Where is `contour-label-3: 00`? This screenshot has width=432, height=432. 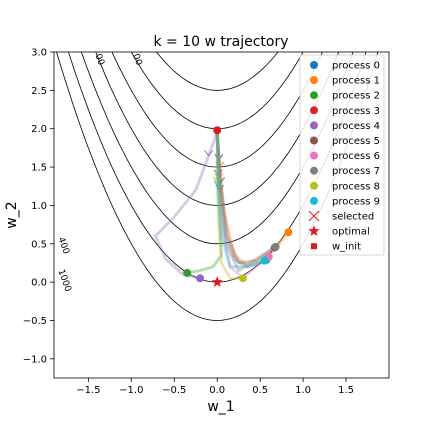
contour-label-3: 00 is located at coordinates (136, 60).